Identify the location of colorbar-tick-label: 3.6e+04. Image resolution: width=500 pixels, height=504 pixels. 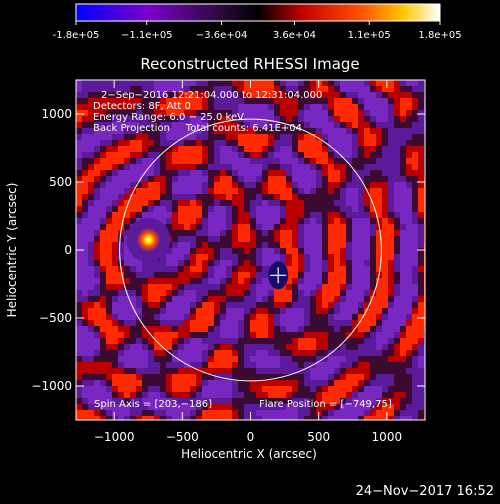
(294, 35).